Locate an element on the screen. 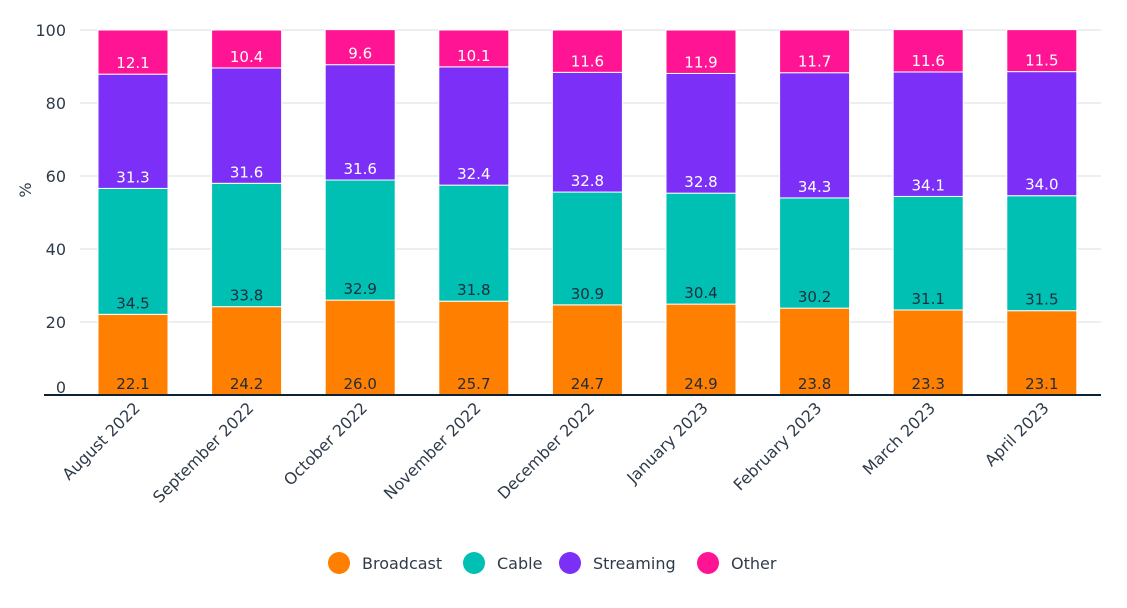 Image resolution: width=1127 pixels, height=608 pixels. y-tick-label: 0 is located at coordinates (61, 387).